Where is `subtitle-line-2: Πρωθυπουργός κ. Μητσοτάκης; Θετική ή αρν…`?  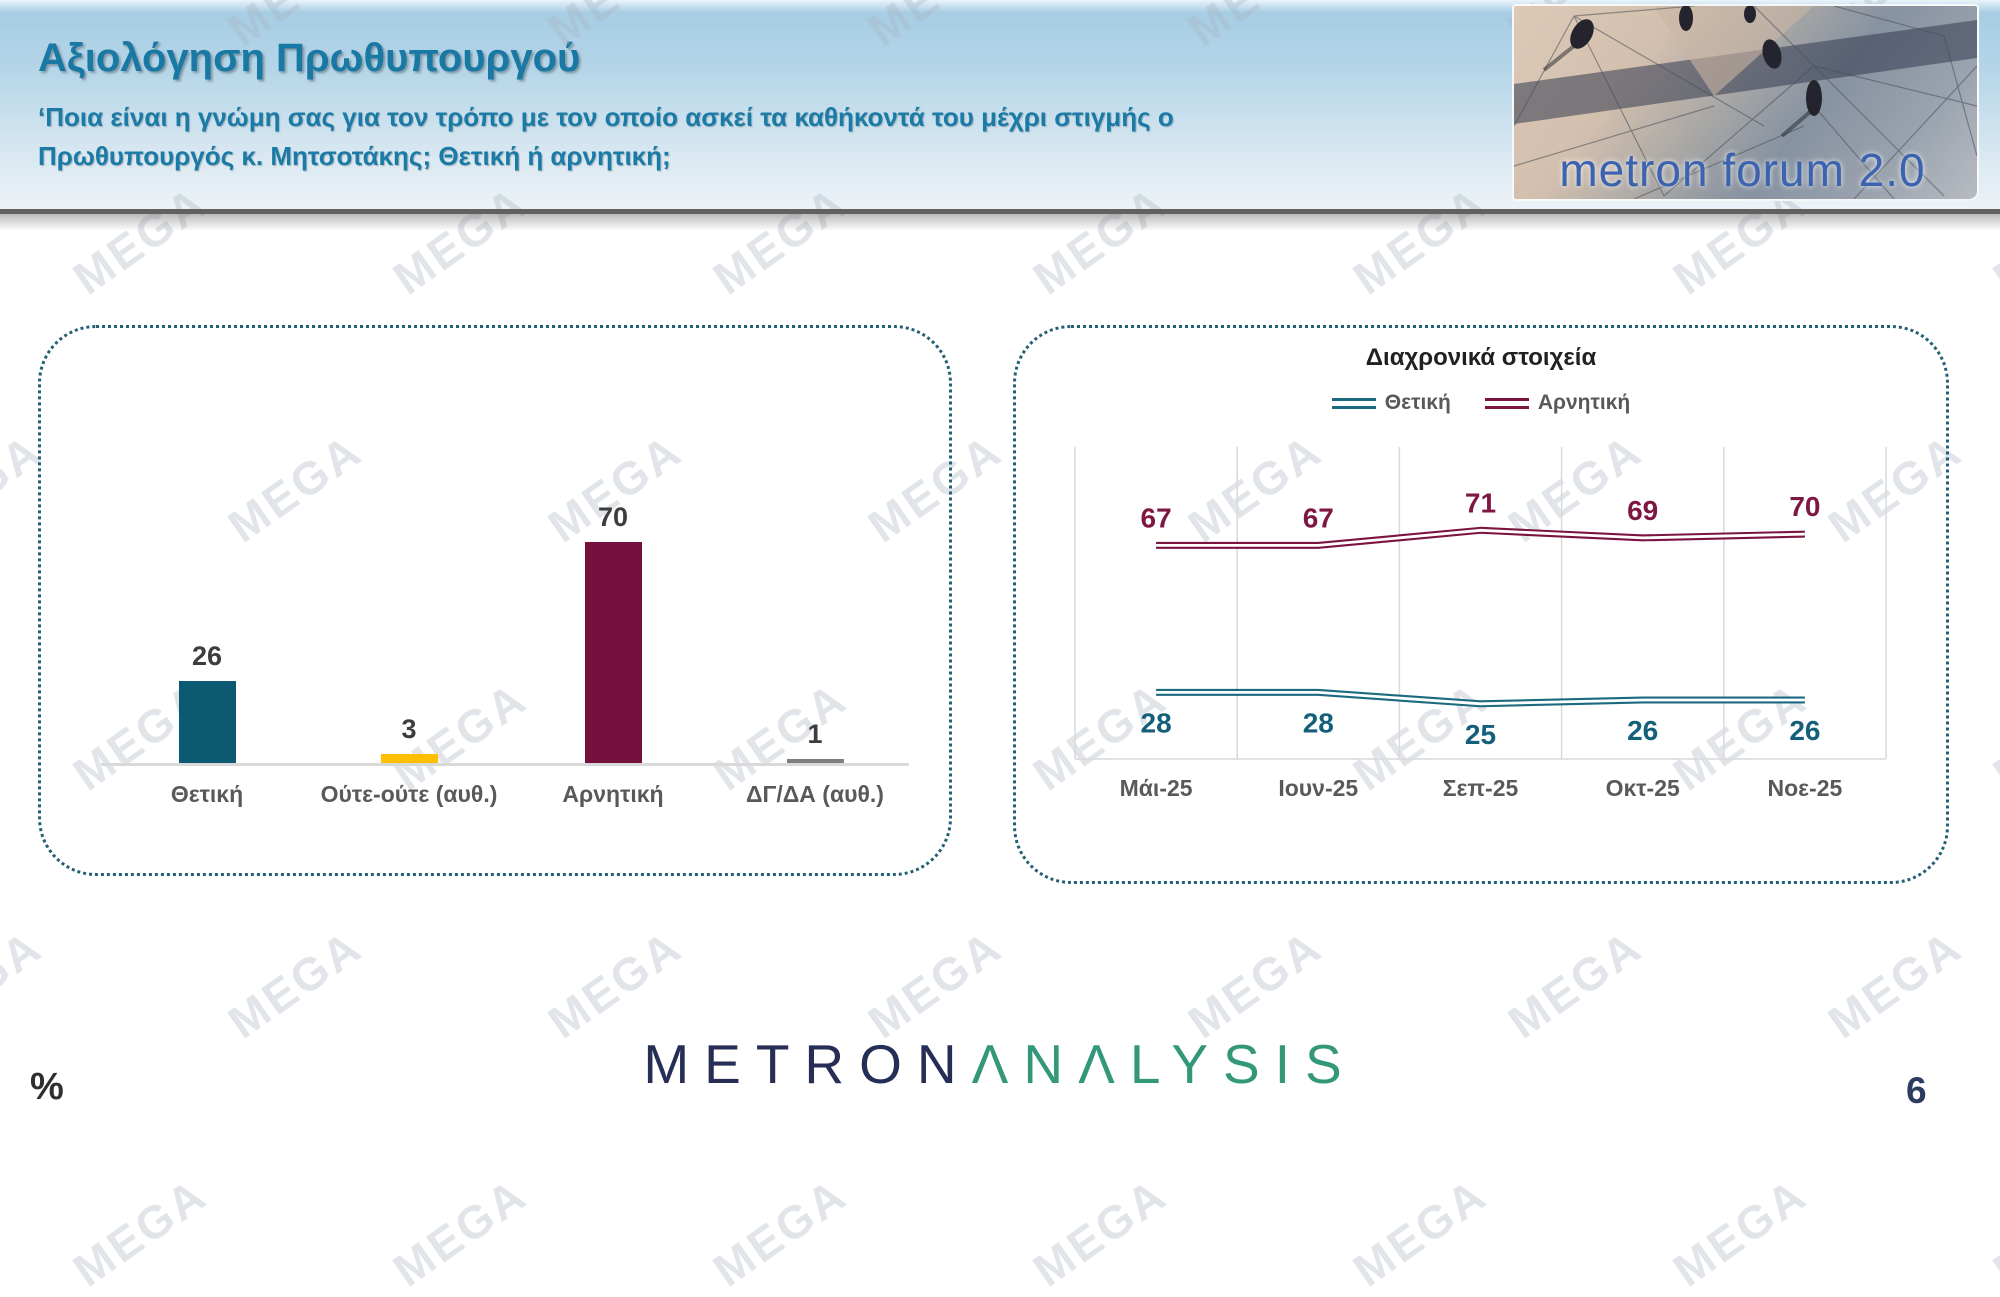 subtitle-line-2: Πρωθυπουργός κ. Μητσοτάκης; Θετική ή αρν… is located at coordinates (354, 156).